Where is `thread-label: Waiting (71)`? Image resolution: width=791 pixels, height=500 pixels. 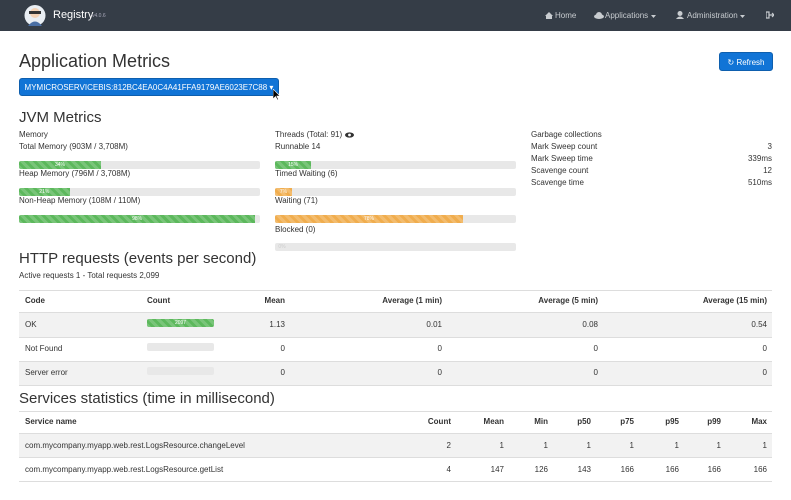
thread-label: Waiting (71) is located at coordinates (296, 201).